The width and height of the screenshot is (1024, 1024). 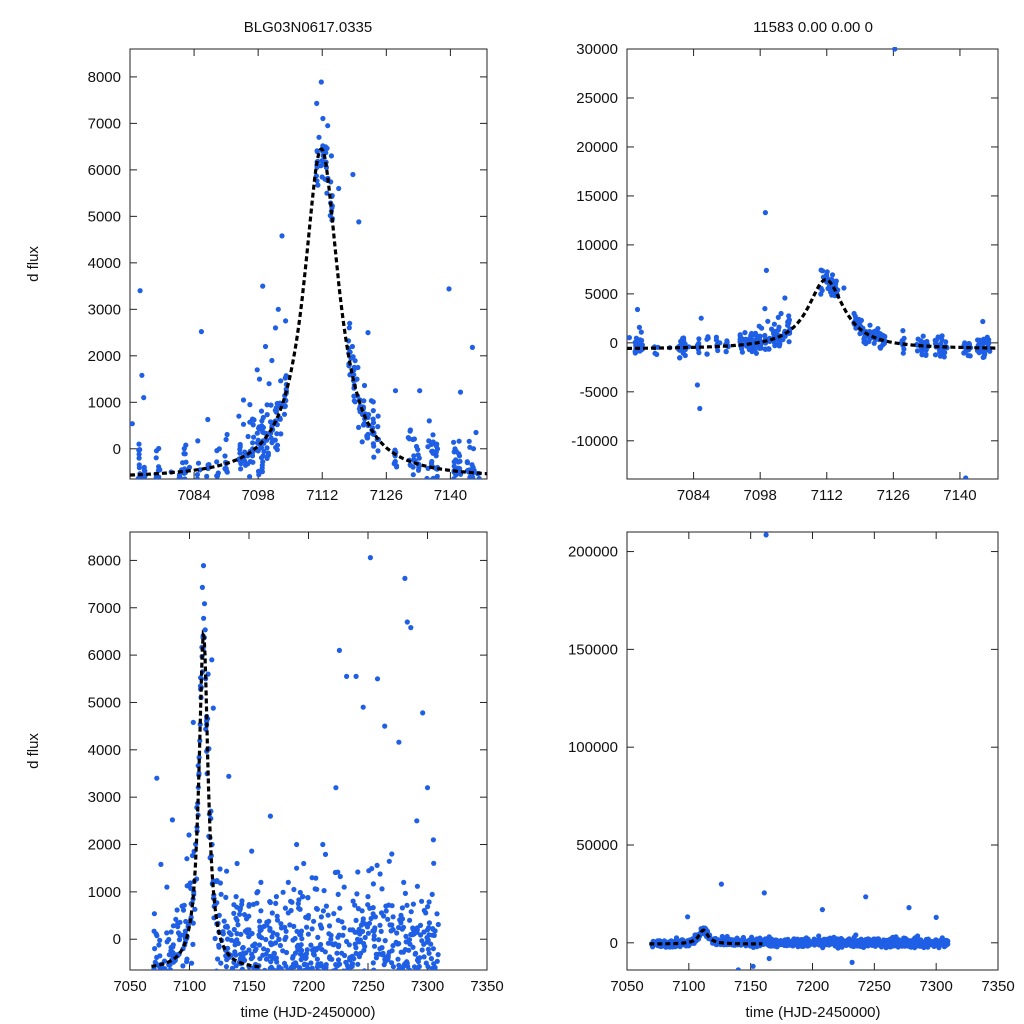 I want to click on y-tick-label: 5000, so click(x=104, y=702).